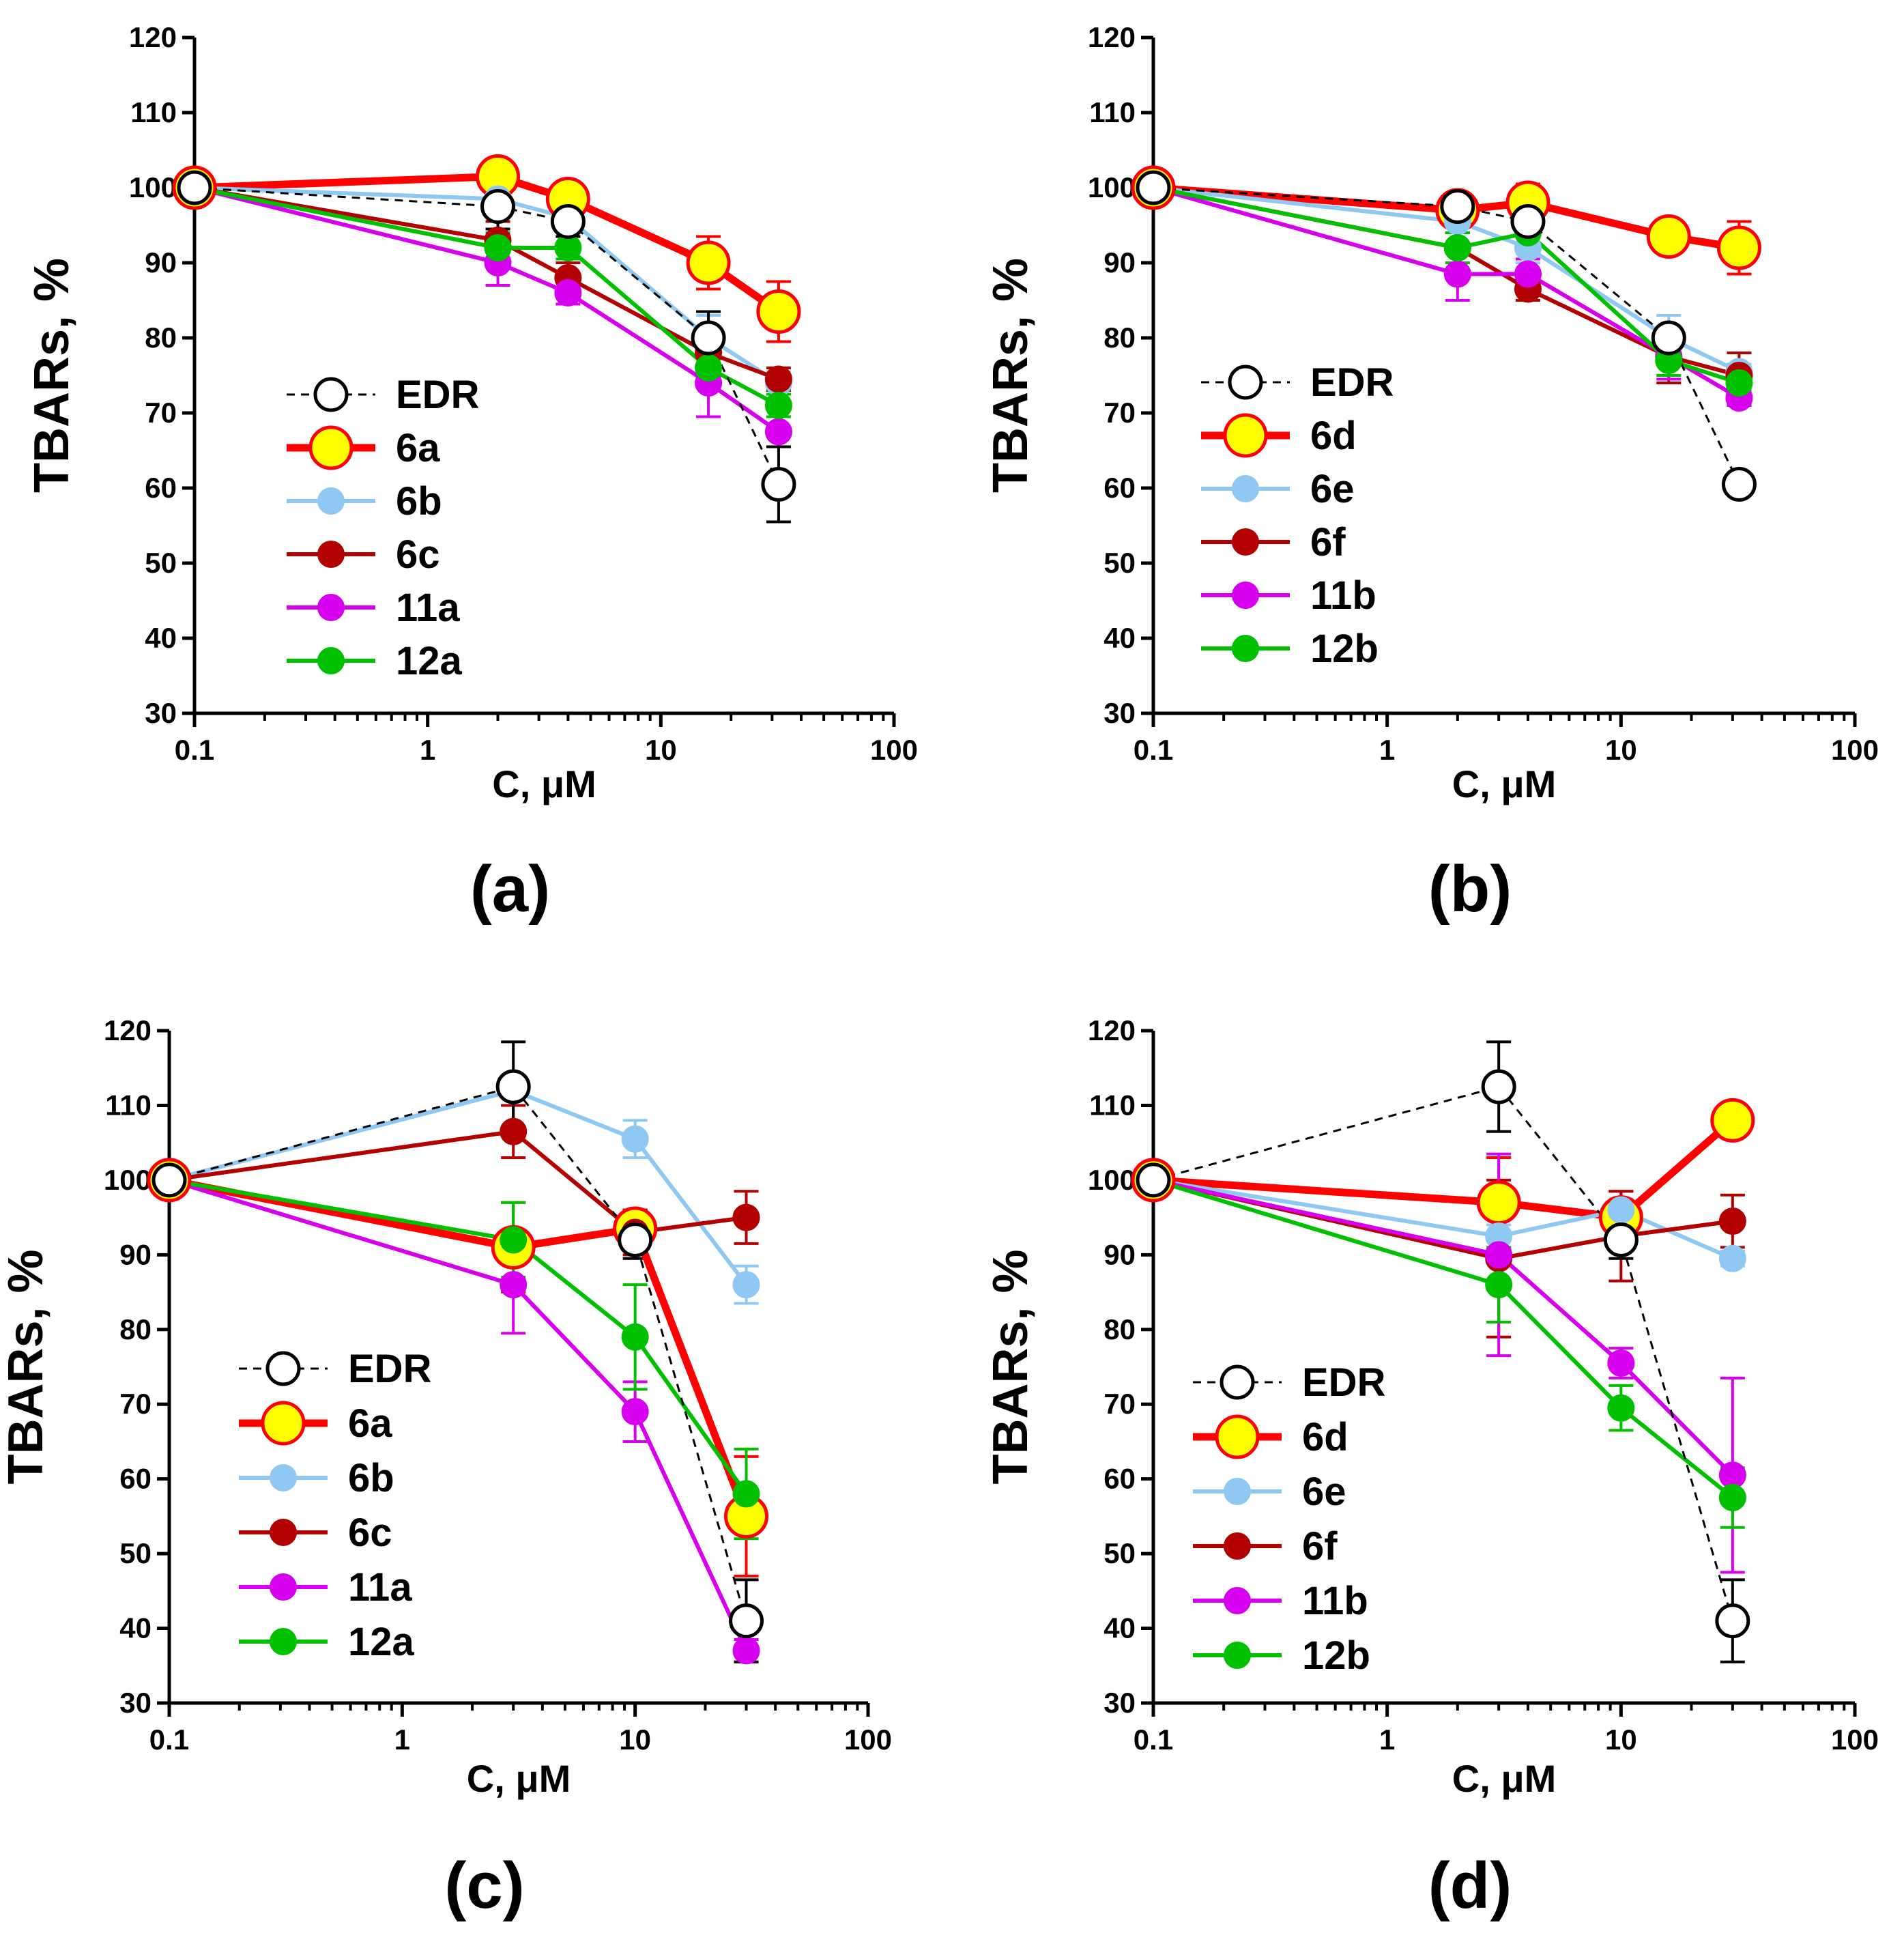 The width and height of the screenshot is (1904, 1959). Describe the element at coordinates (380, 1587) in the screenshot. I see `legend-label-11a: 11a` at that location.